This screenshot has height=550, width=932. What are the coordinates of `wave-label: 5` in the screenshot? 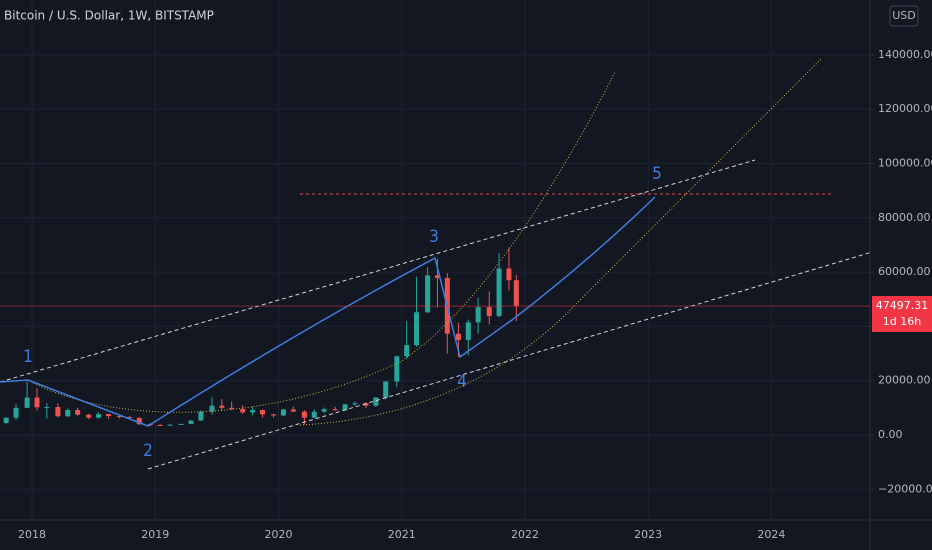 It's located at (657, 174).